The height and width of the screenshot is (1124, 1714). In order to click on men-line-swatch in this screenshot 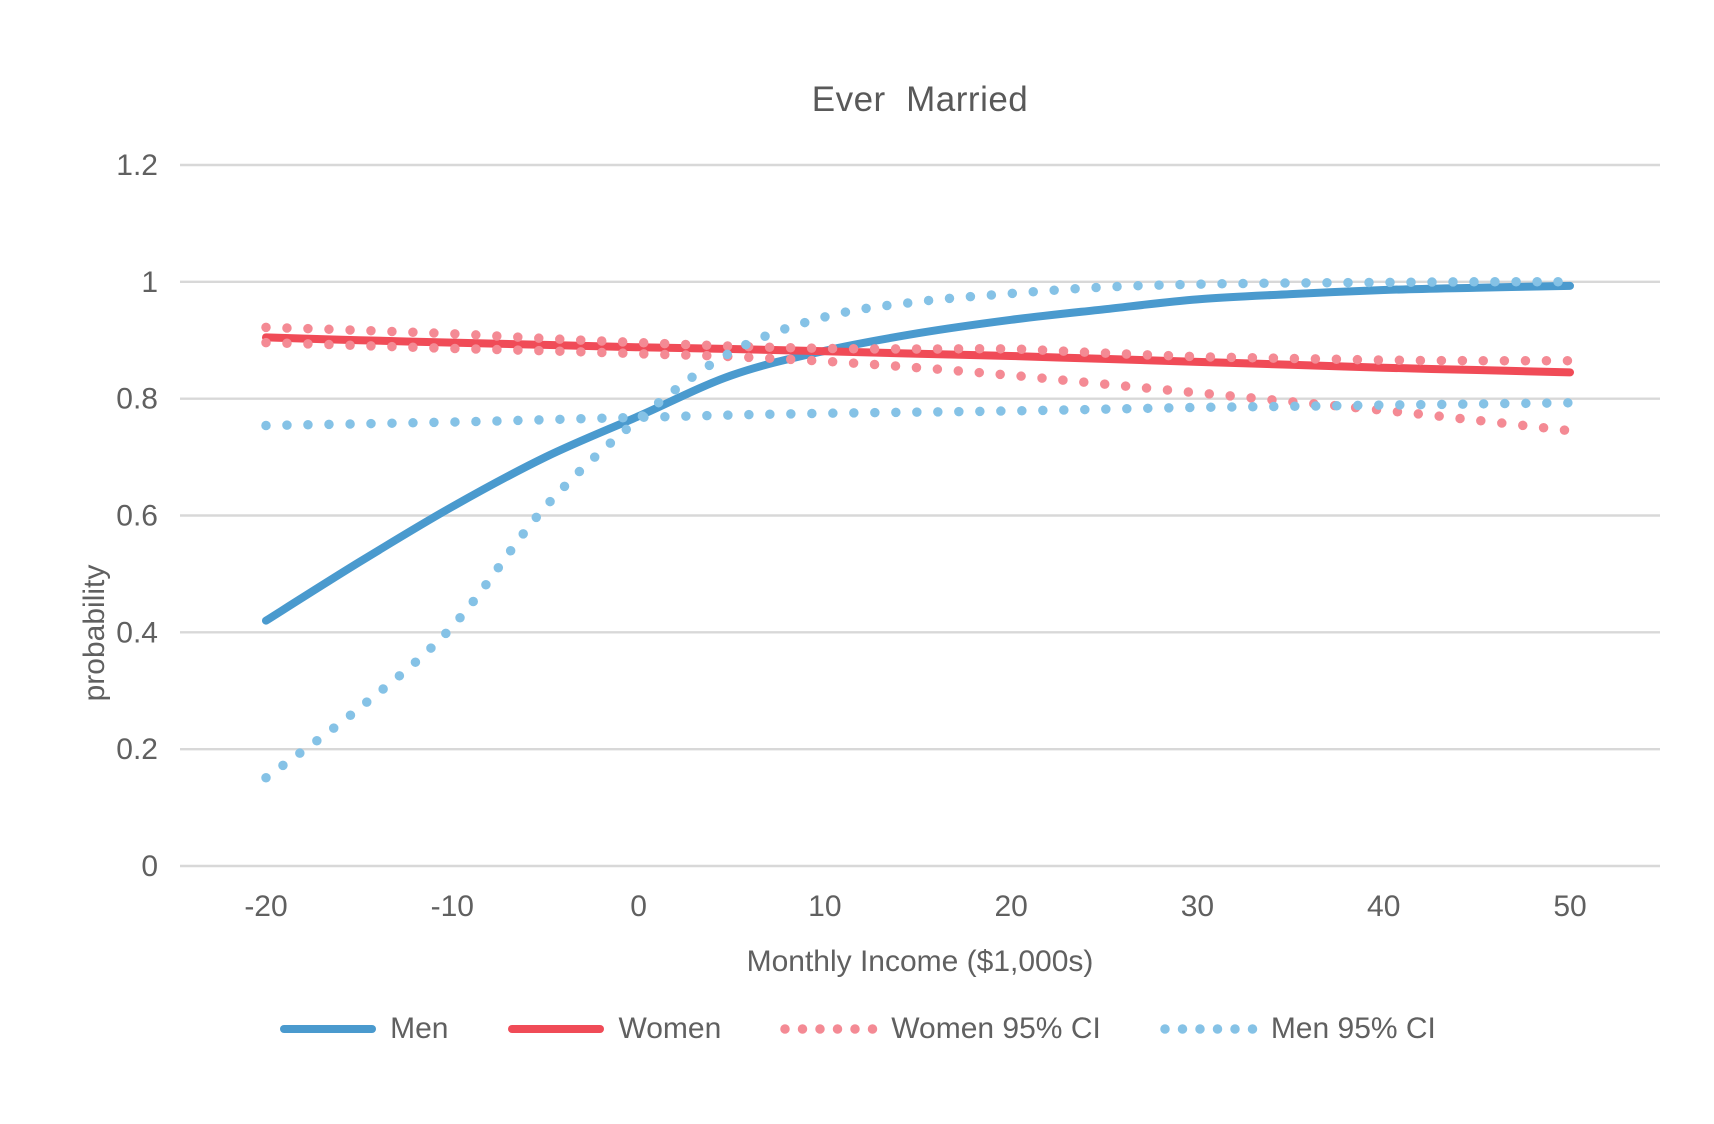, I will do `click(328, 1029)`.